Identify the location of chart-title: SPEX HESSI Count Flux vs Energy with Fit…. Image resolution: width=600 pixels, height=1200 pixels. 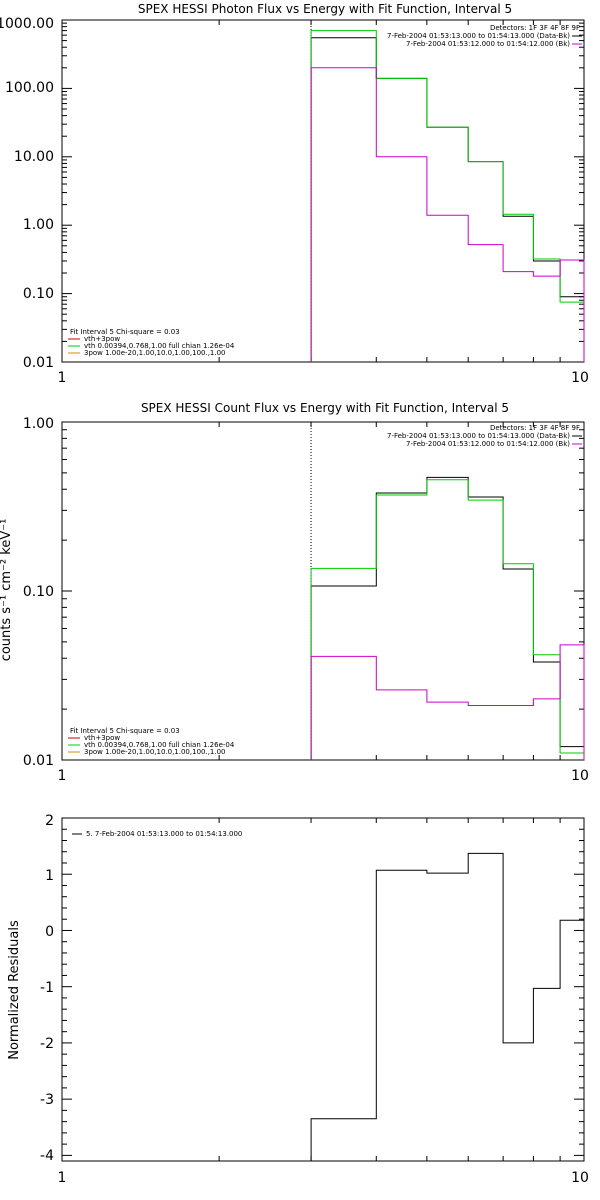
(325, 408).